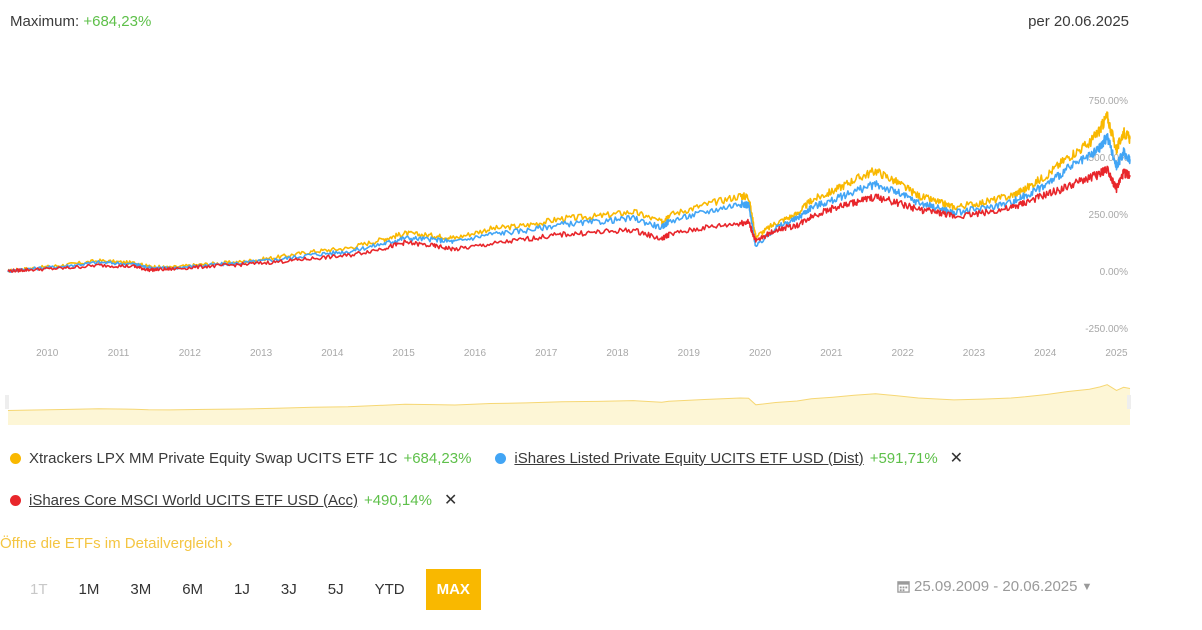  I want to click on range-button-3m: 3M, so click(141, 589).